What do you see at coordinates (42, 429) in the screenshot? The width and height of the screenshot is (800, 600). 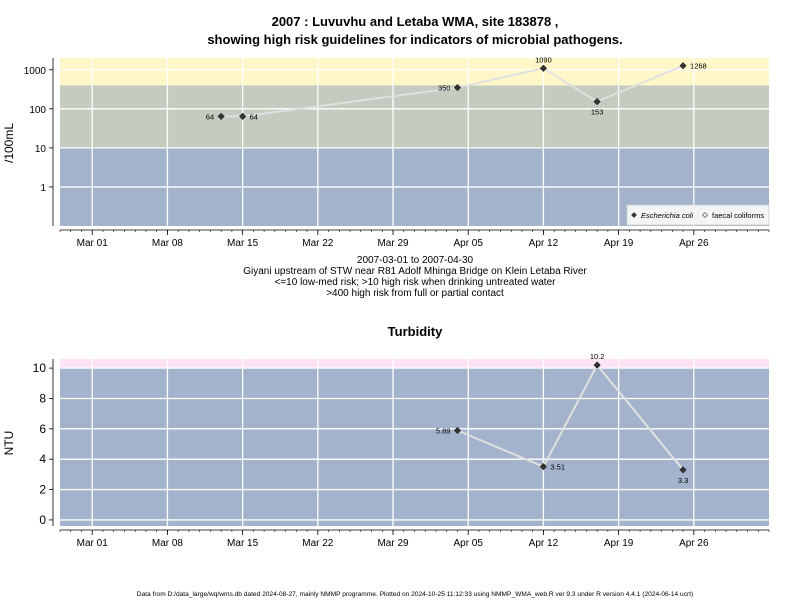 I see `chart2-y-tick-label-4: 6` at bounding box center [42, 429].